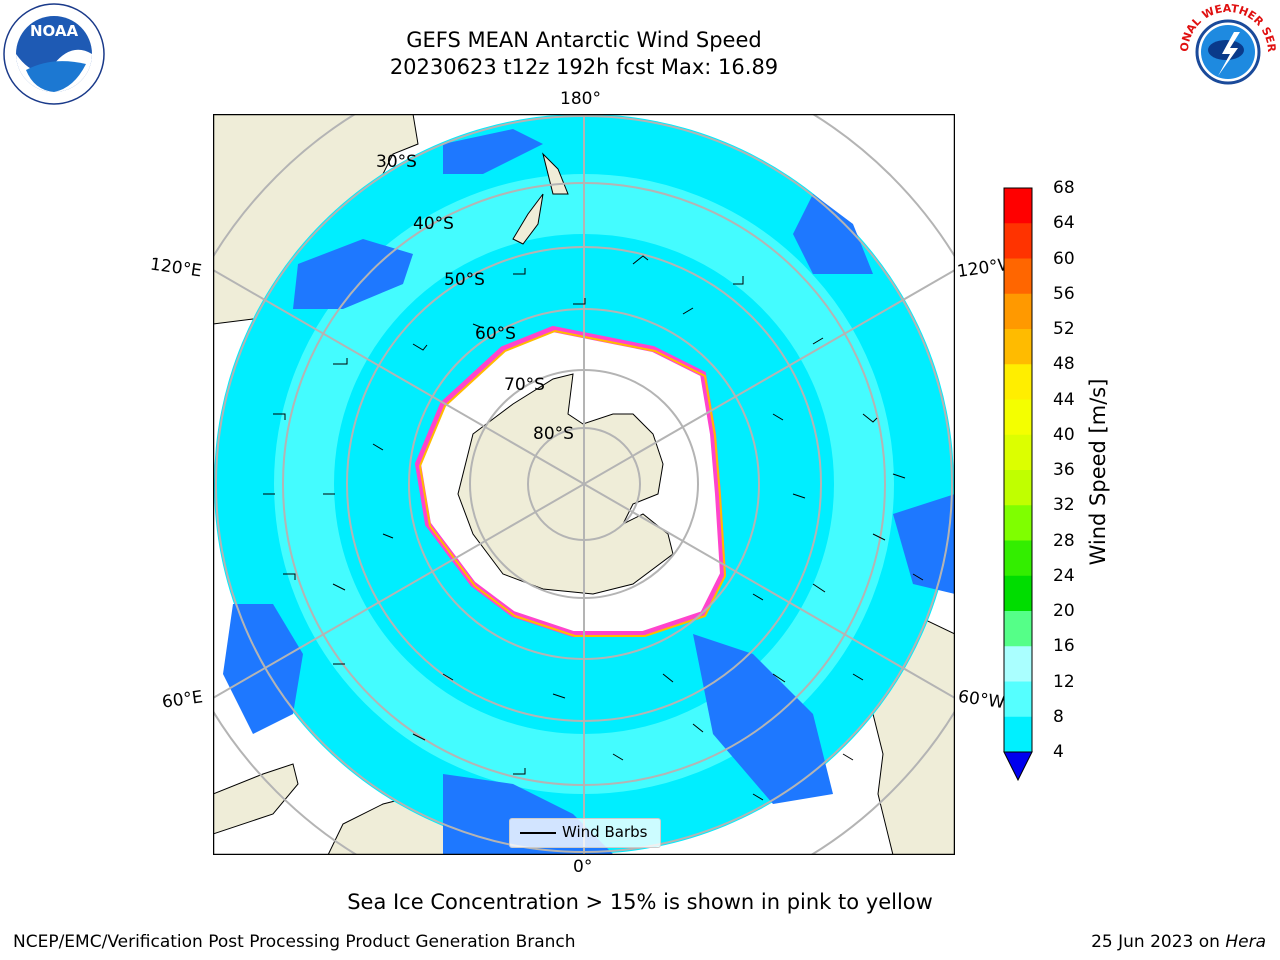 The width and height of the screenshot is (1280, 960). What do you see at coordinates (464, 280) in the screenshot?
I see `lat-label: 50°S` at bounding box center [464, 280].